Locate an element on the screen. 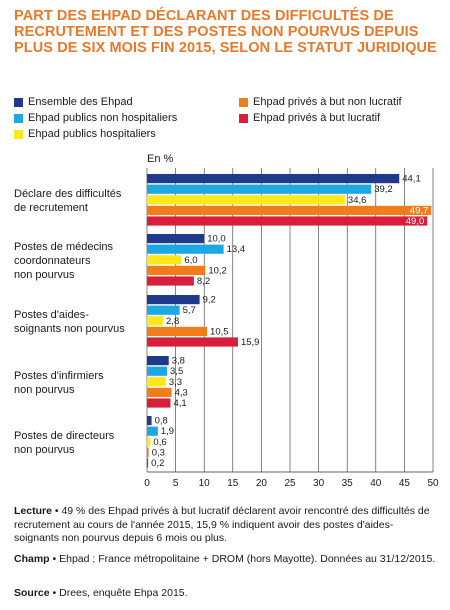 This screenshot has width=450, height=610. legend-label: Ehpad privés à but non lucratif is located at coordinates (327, 102).